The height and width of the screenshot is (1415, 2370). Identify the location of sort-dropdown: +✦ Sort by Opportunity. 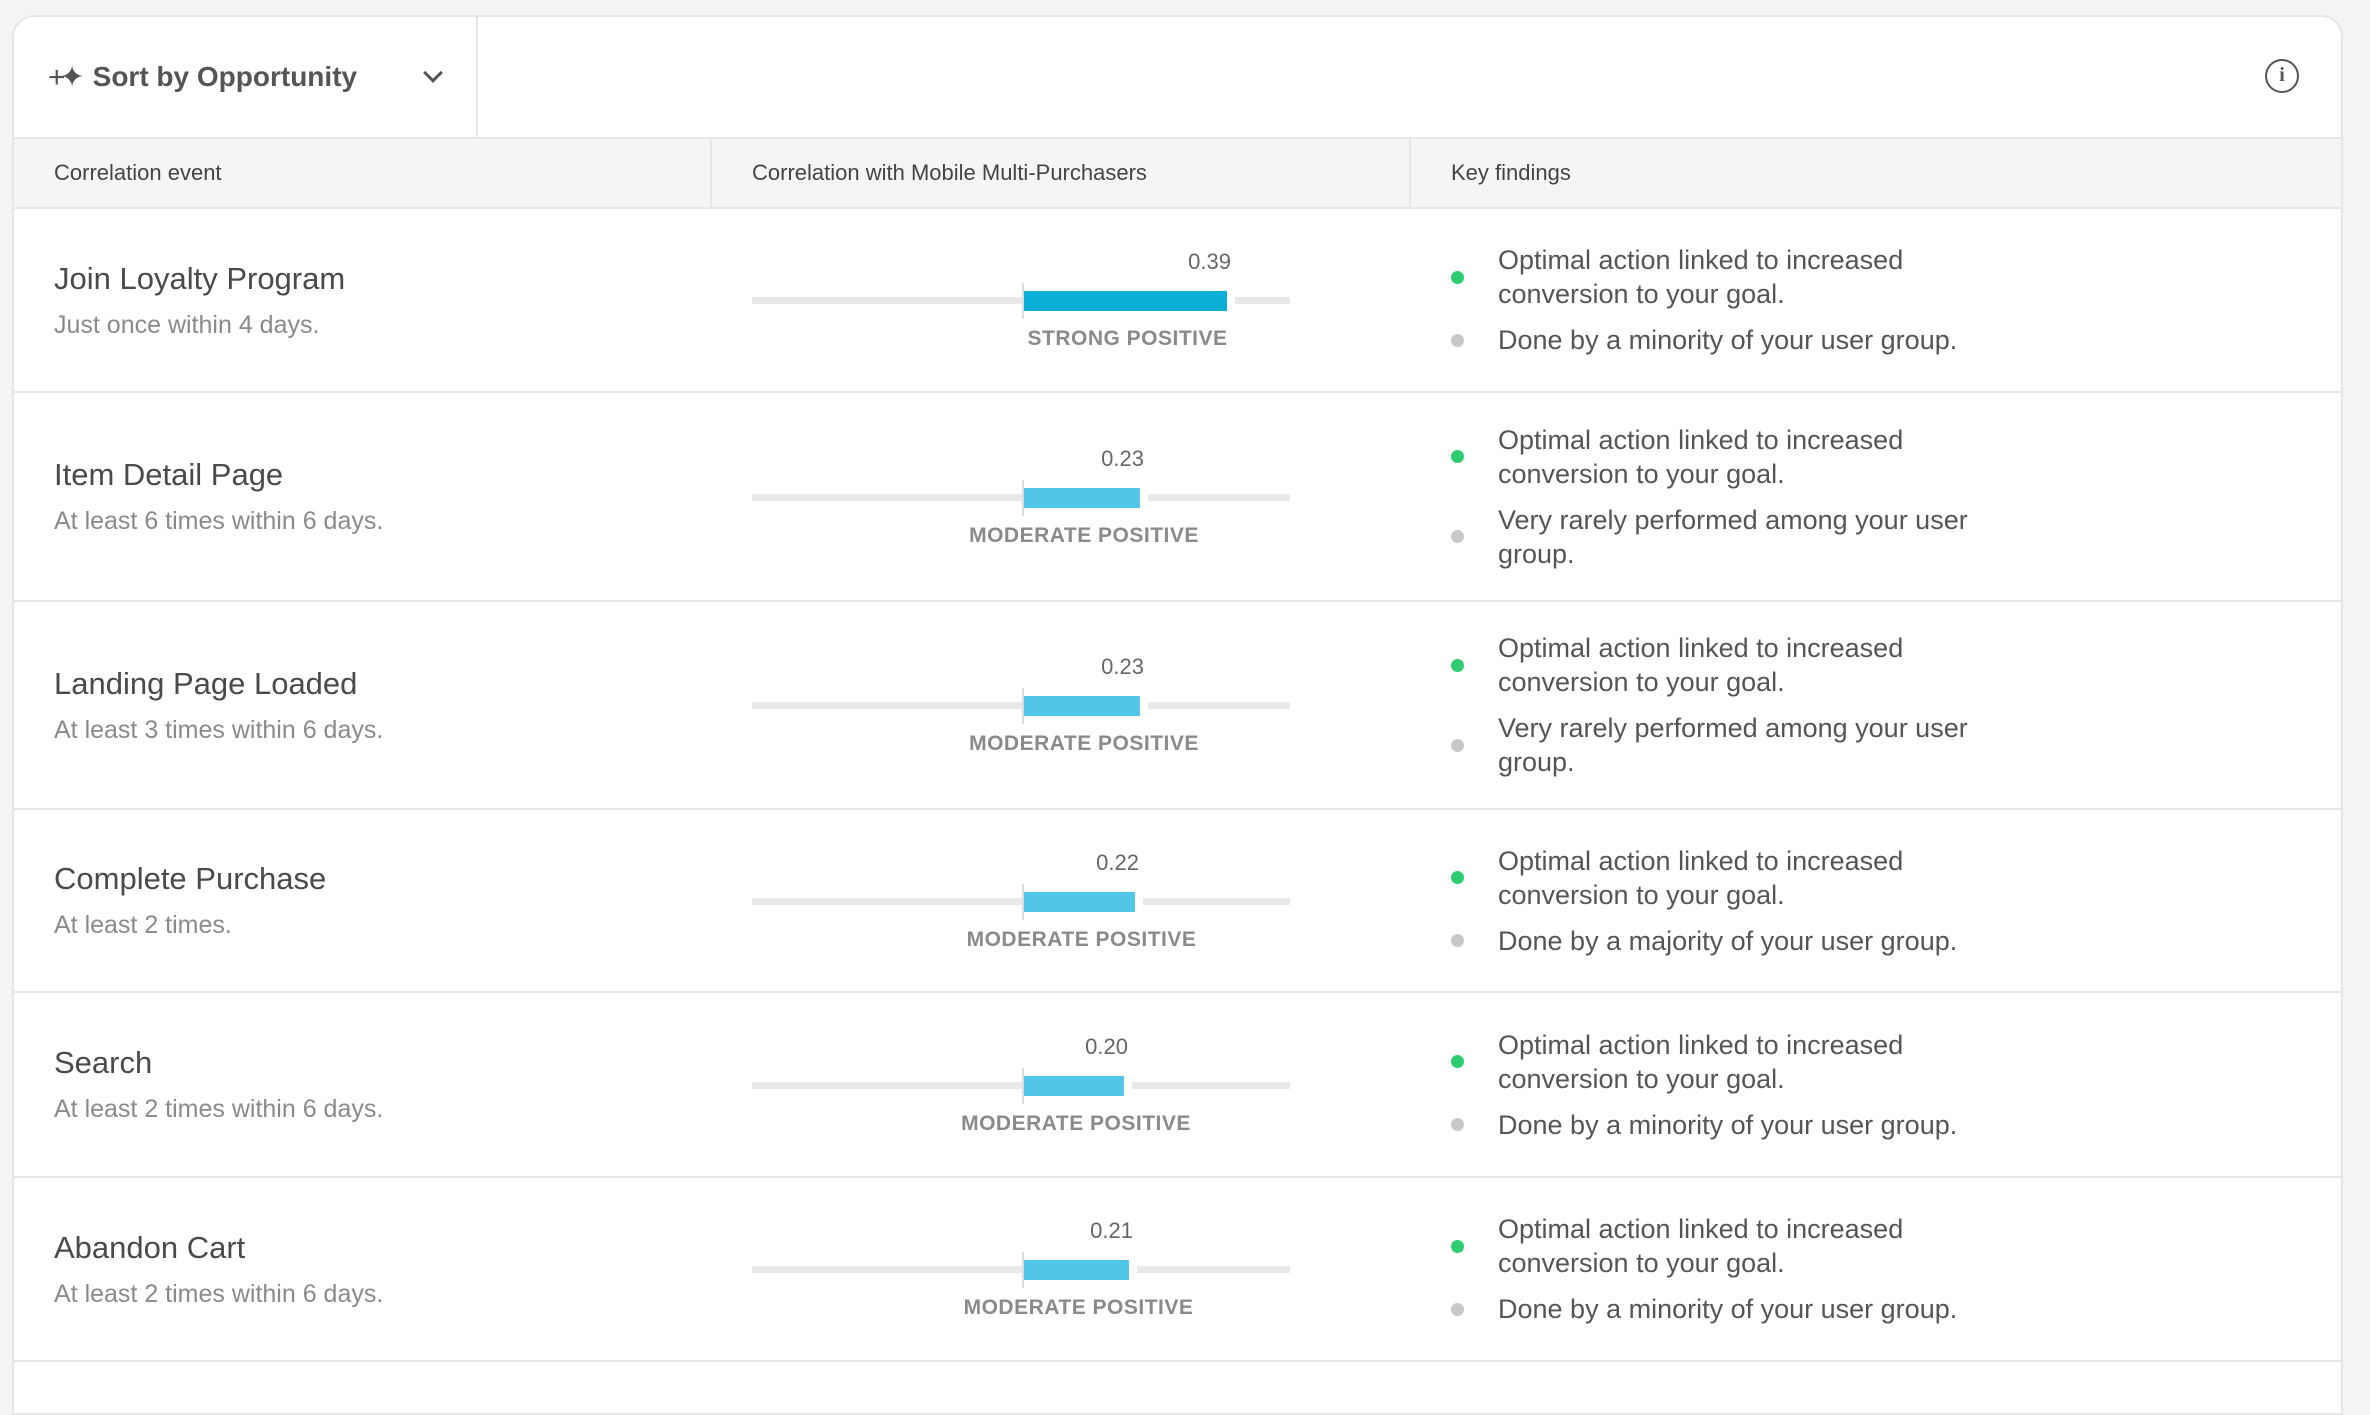
(246, 77).